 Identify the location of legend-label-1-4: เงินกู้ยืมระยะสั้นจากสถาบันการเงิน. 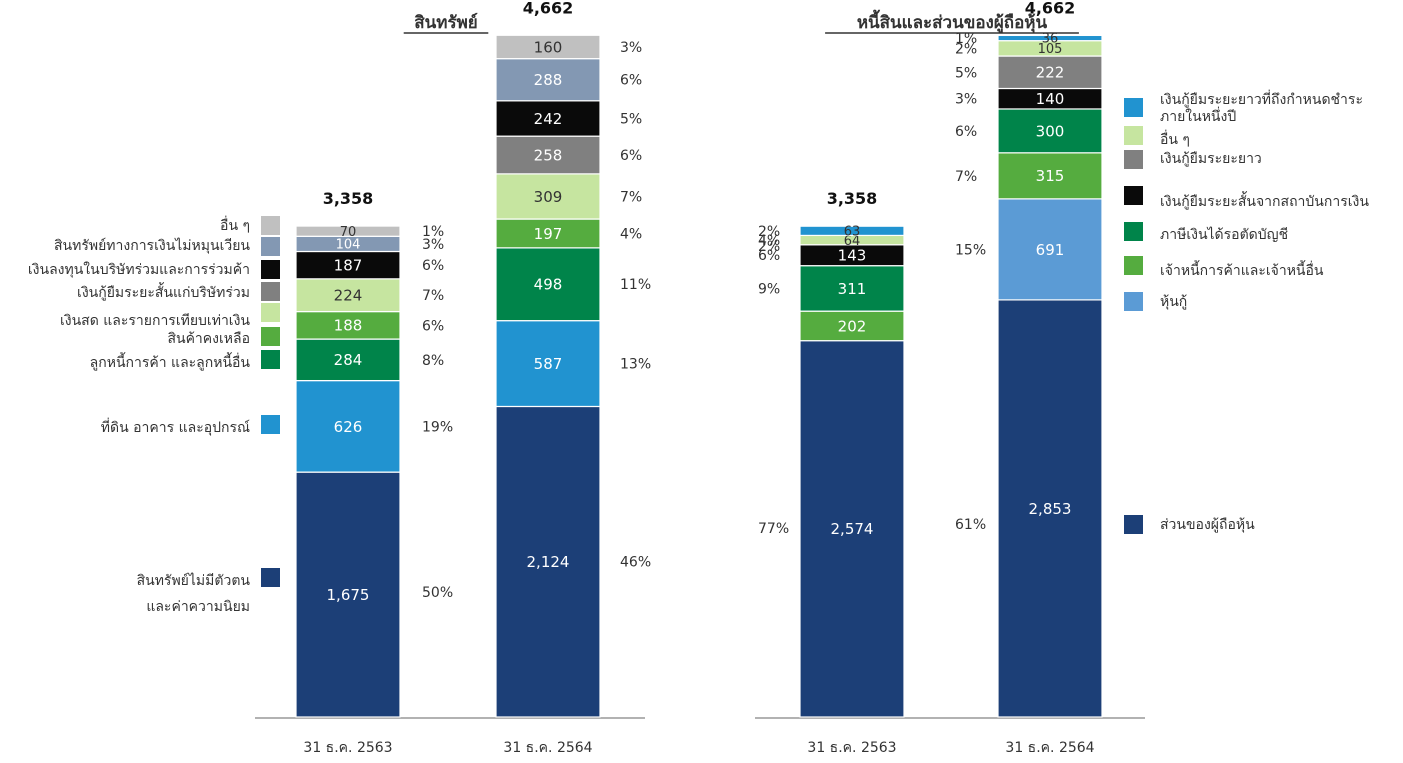
(1264, 200).